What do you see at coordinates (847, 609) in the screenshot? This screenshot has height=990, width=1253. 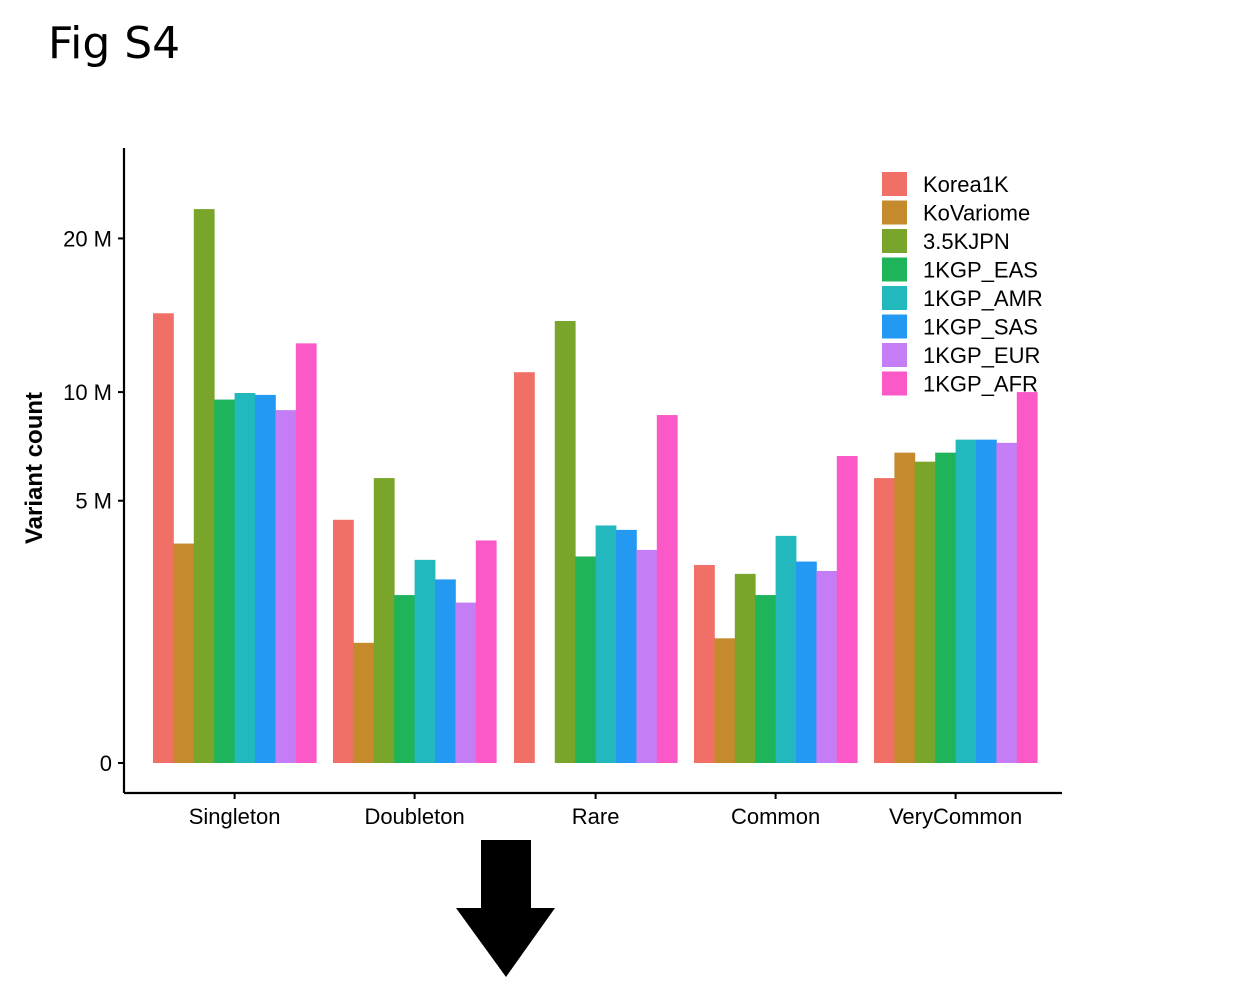 I see `bar-1KGP_AFR-Common` at bounding box center [847, 609].